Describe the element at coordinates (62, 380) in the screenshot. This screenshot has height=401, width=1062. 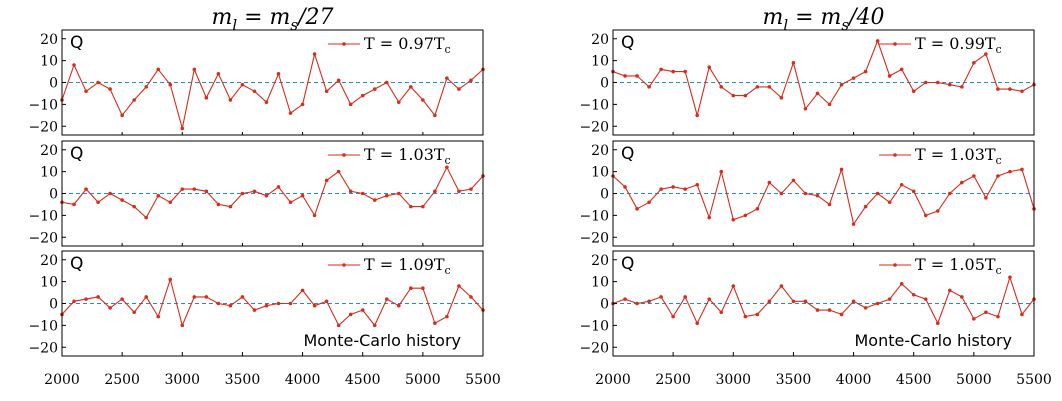
I see `x-tick-label: 2000` at that location.